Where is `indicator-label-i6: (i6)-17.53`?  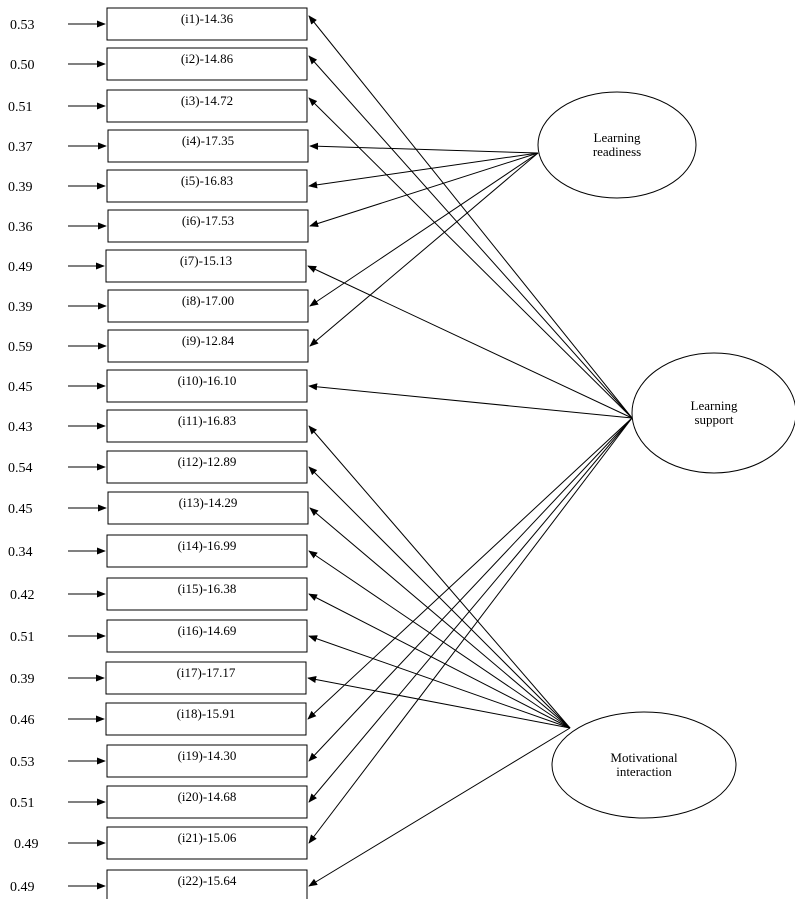
indicator-label-i6: (i6)-17.53 is located at coordinates (208, 220).